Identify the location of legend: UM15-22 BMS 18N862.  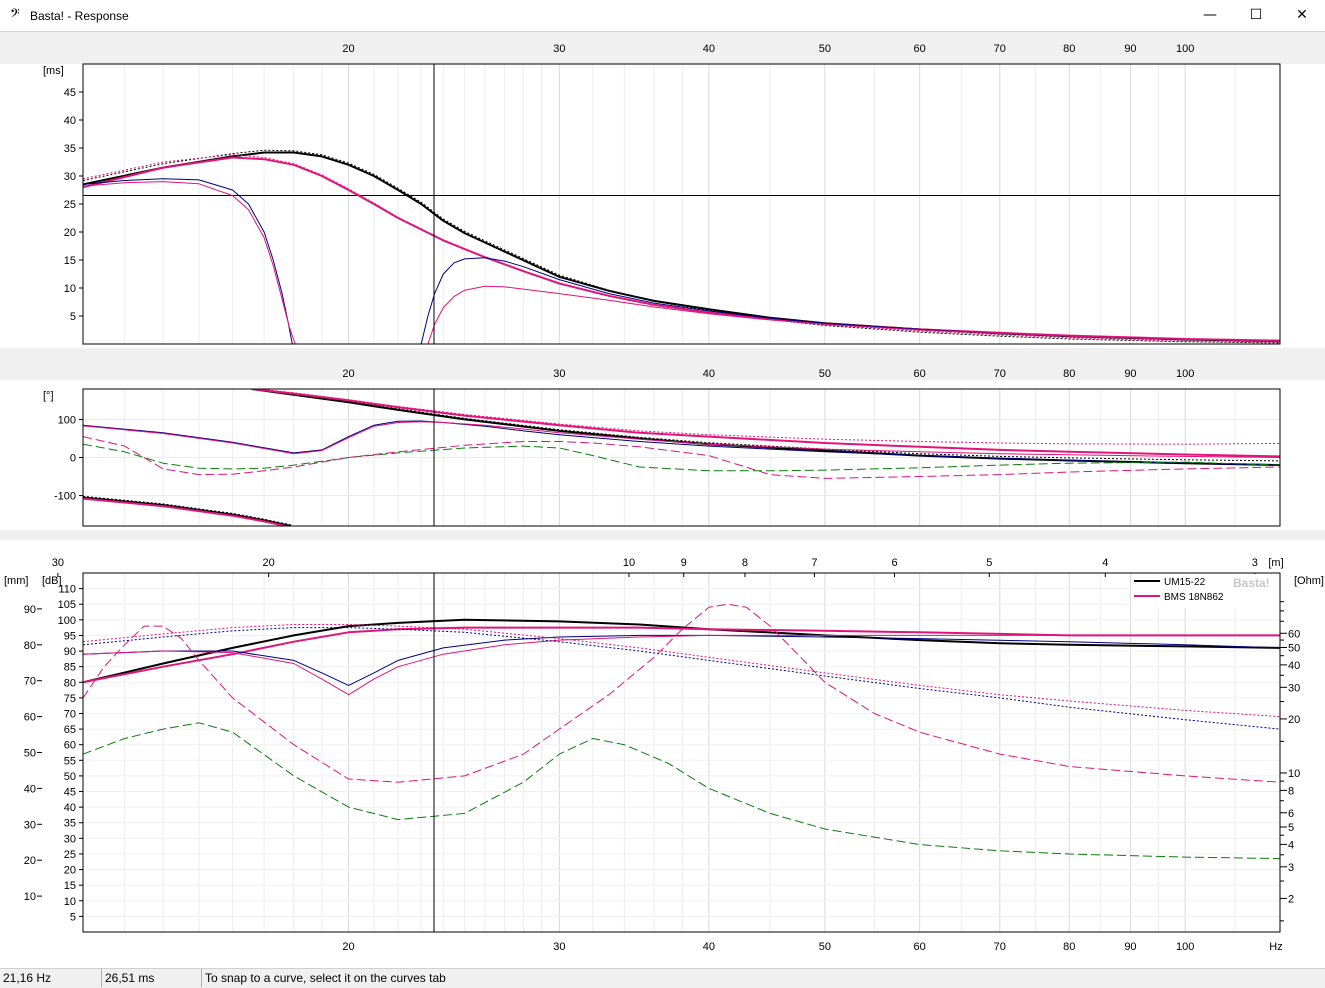
(1205, 591).